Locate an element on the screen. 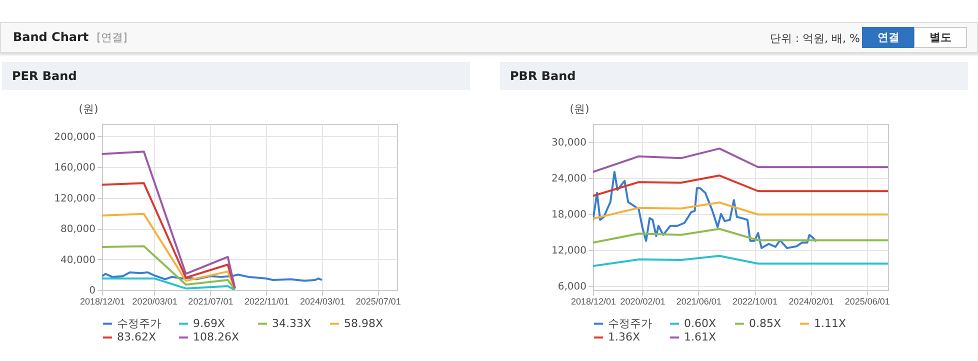 Image resolution: width=978 pixels, height=361 pixels. text: Band Chart is located at coordinates (51, 37).